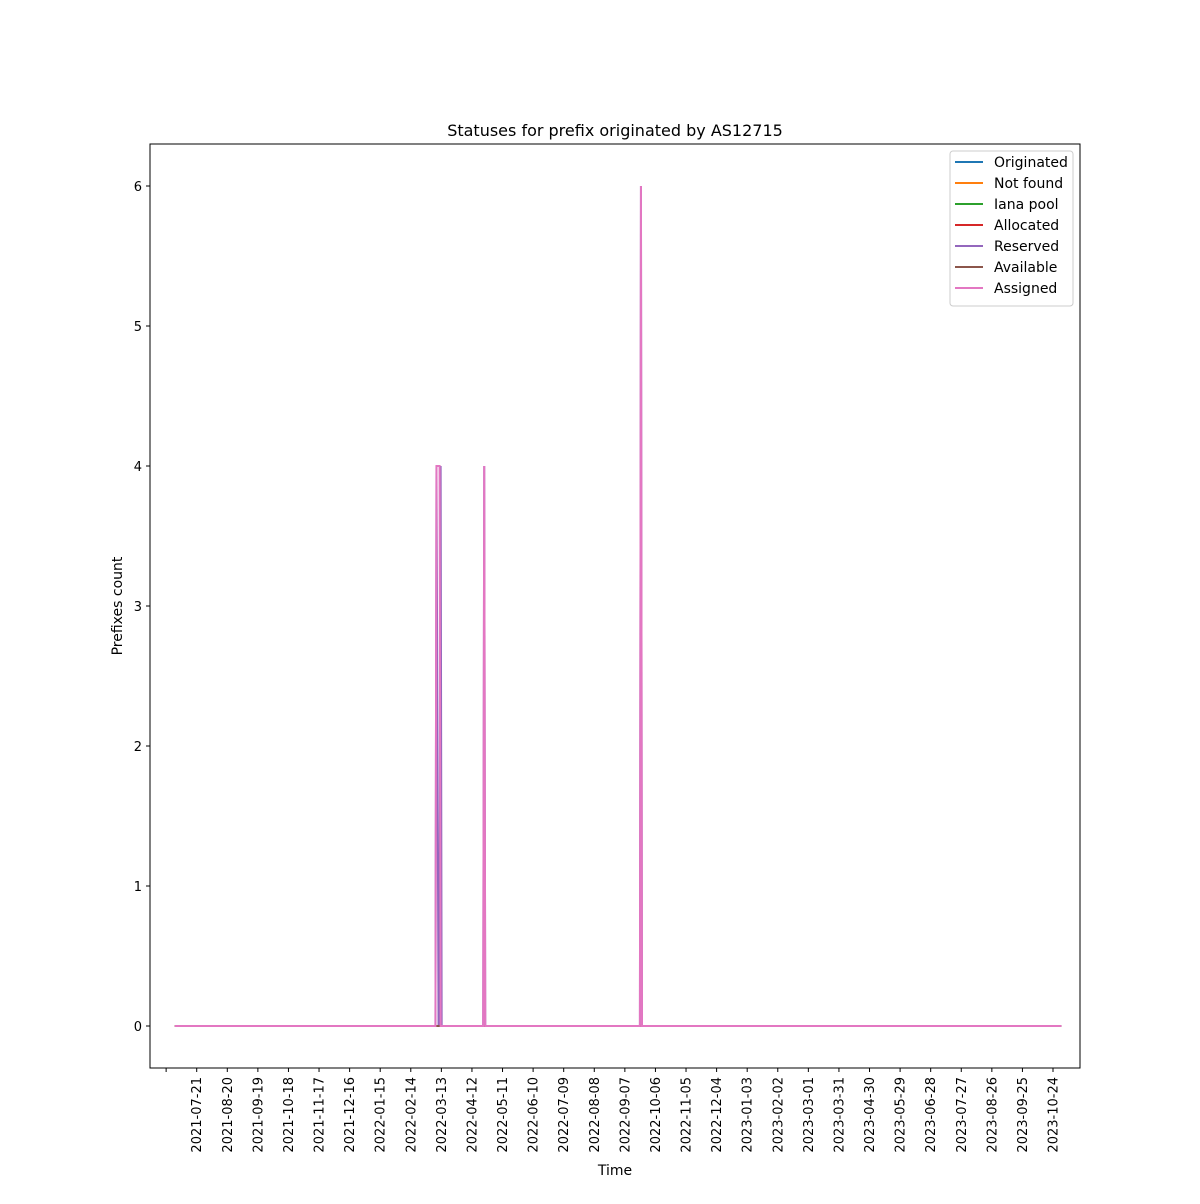 The image size is (1200, 1204). I want to click on x-tick-label: 2021-11-17, so click(320, 1115).